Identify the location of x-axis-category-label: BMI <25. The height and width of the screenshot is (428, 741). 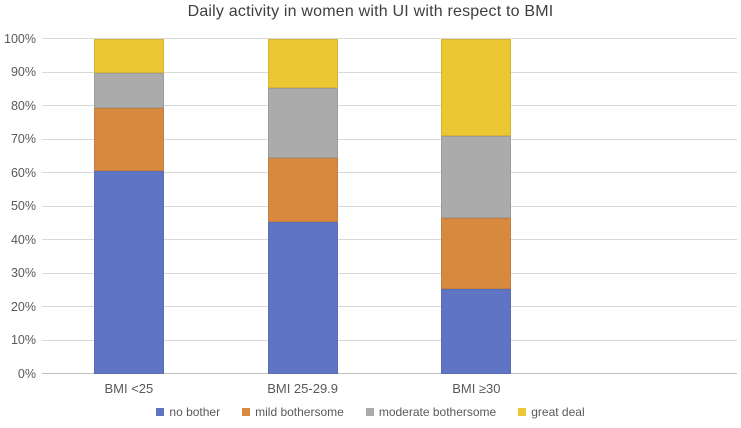
(129, 388).